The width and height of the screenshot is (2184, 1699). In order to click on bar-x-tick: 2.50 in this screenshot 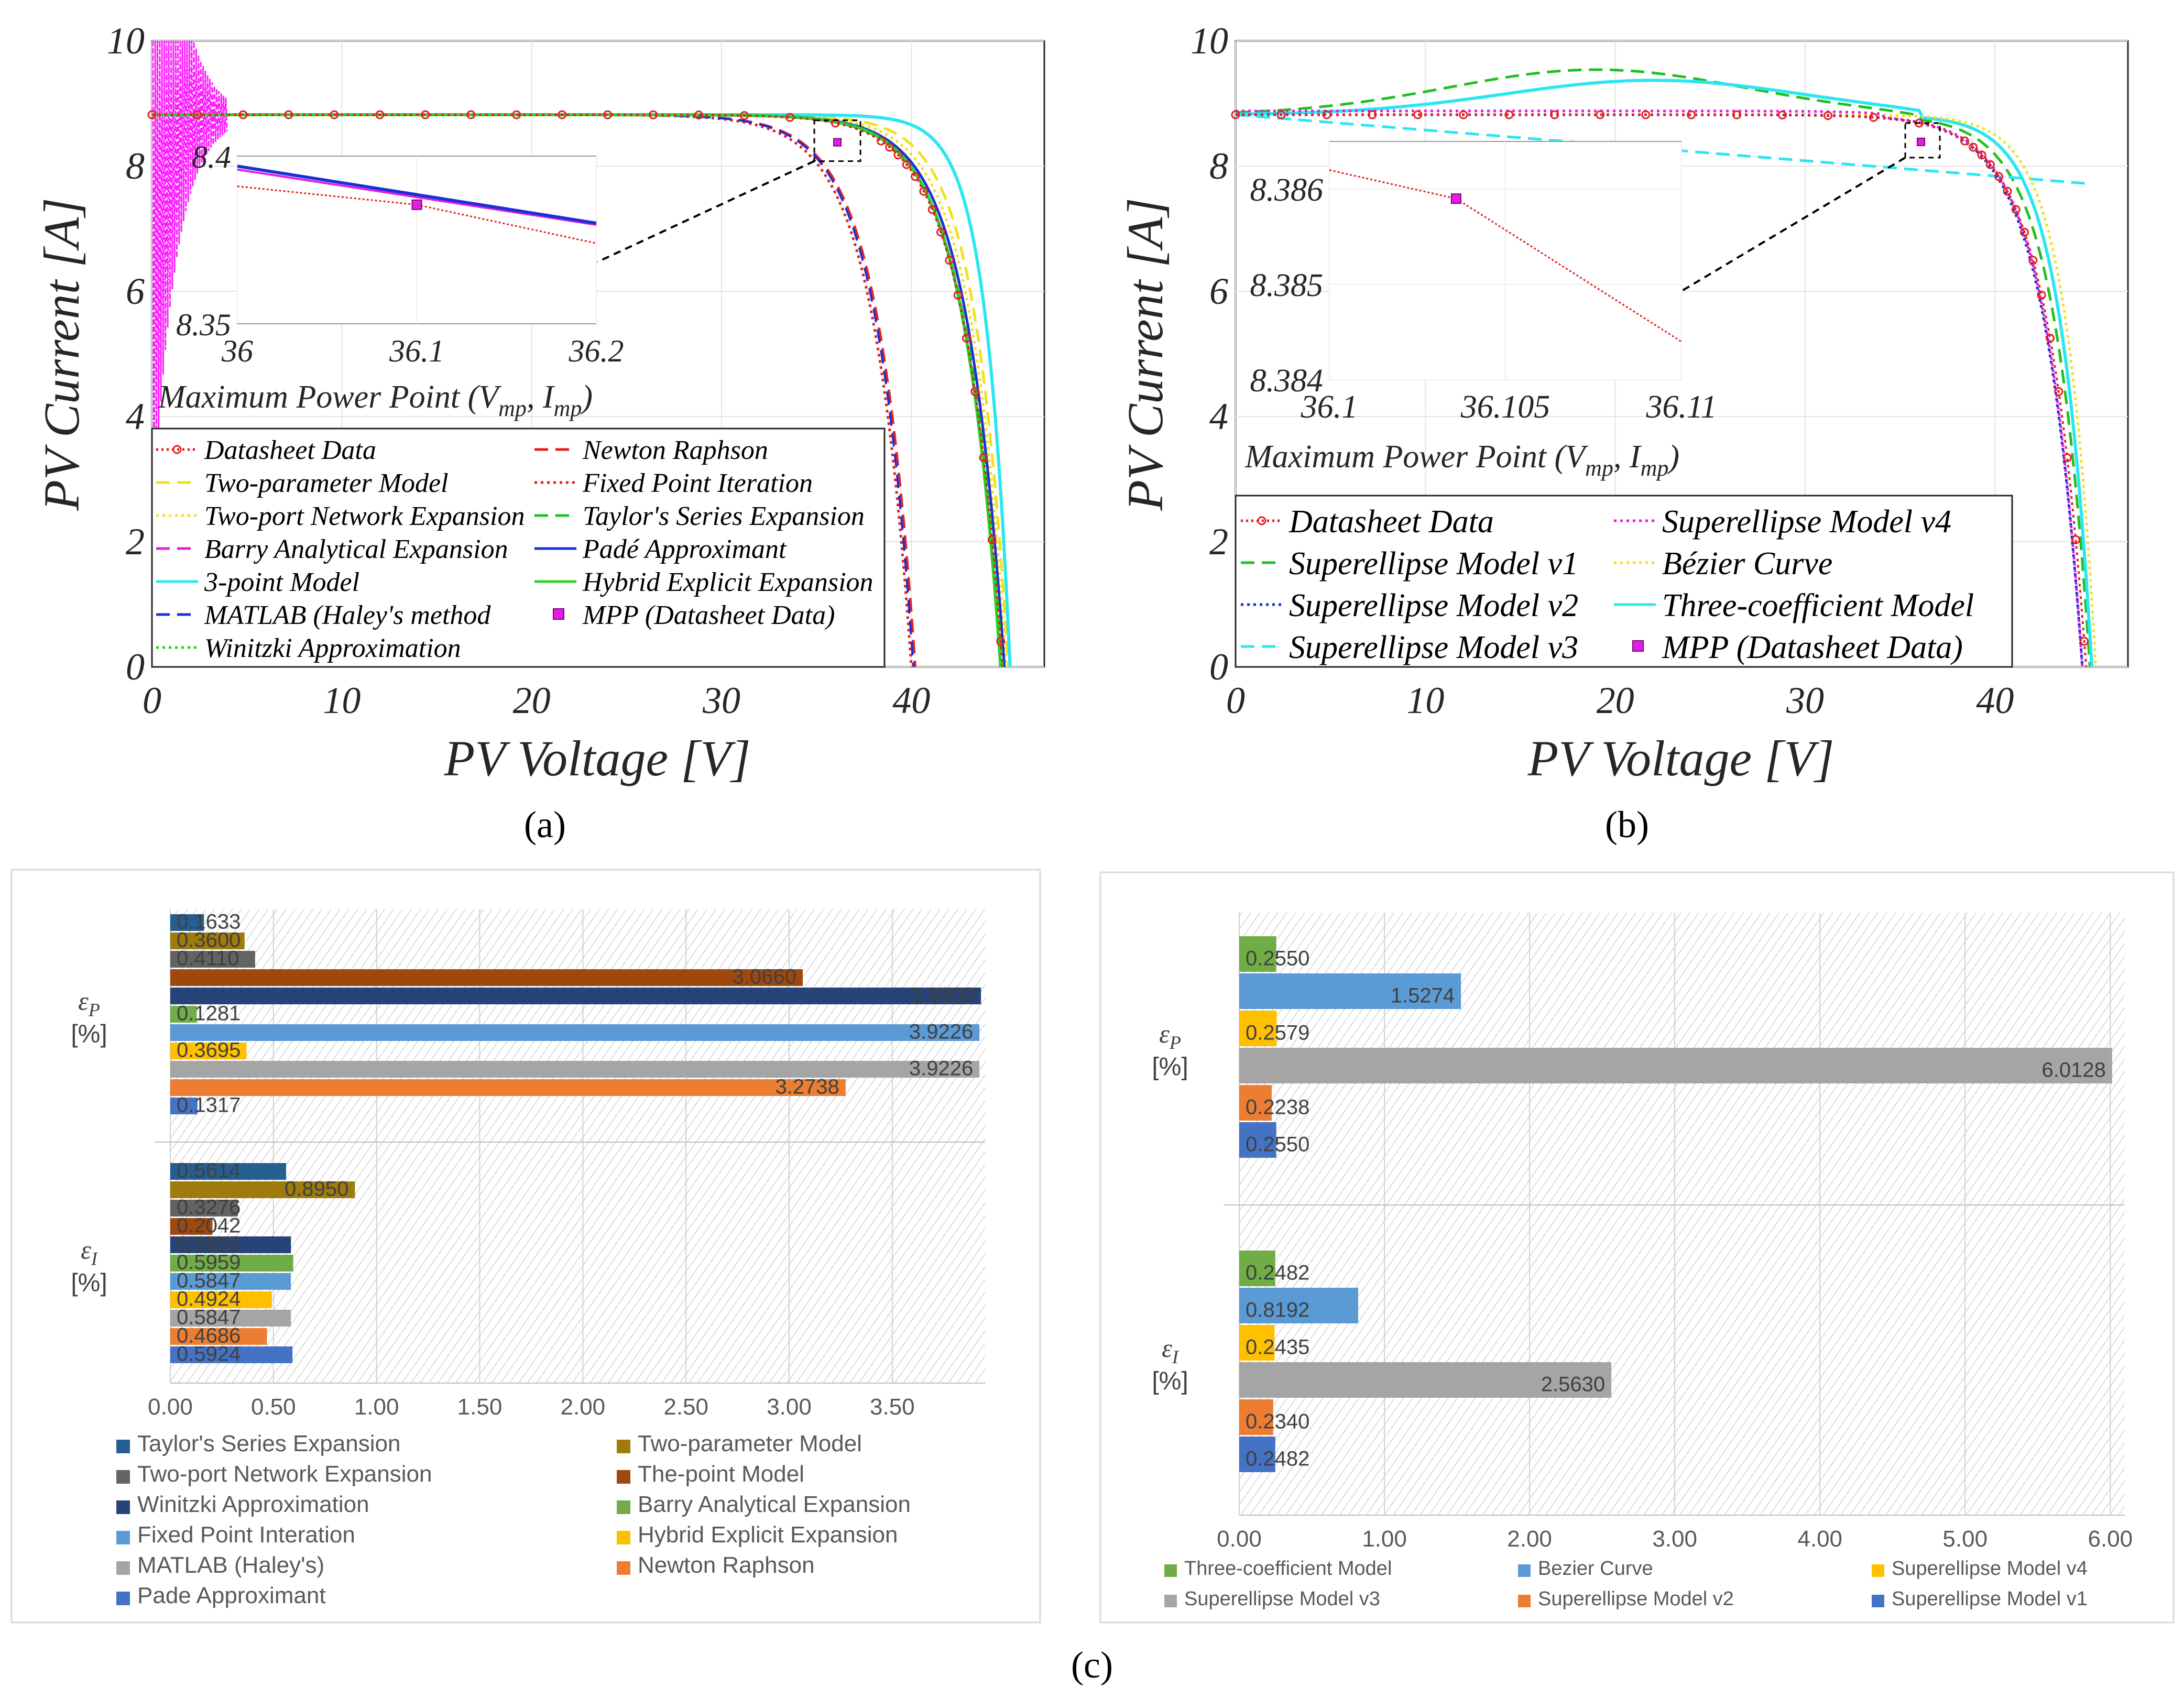, I will do `click(686, 1407)`.